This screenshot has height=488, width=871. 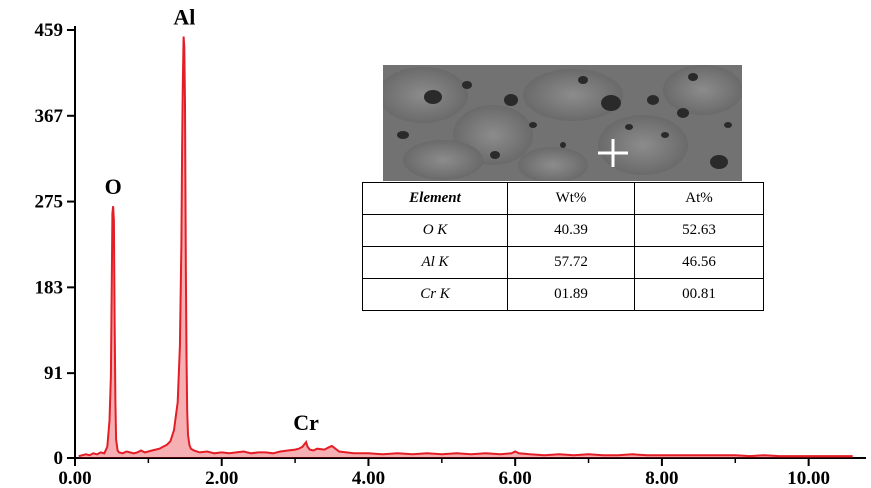 I want to click on peak-label-o: O, so click(x=113, y=186).